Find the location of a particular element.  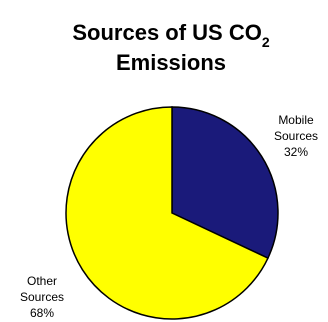

slice-label-other-percent: 68% is located at coordinates (42, 313).